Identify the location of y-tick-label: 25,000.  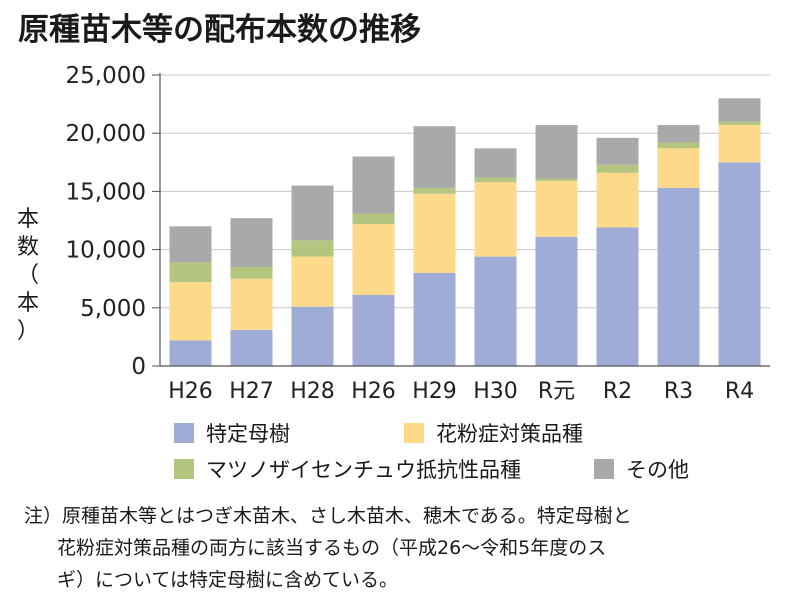
(106, 76).